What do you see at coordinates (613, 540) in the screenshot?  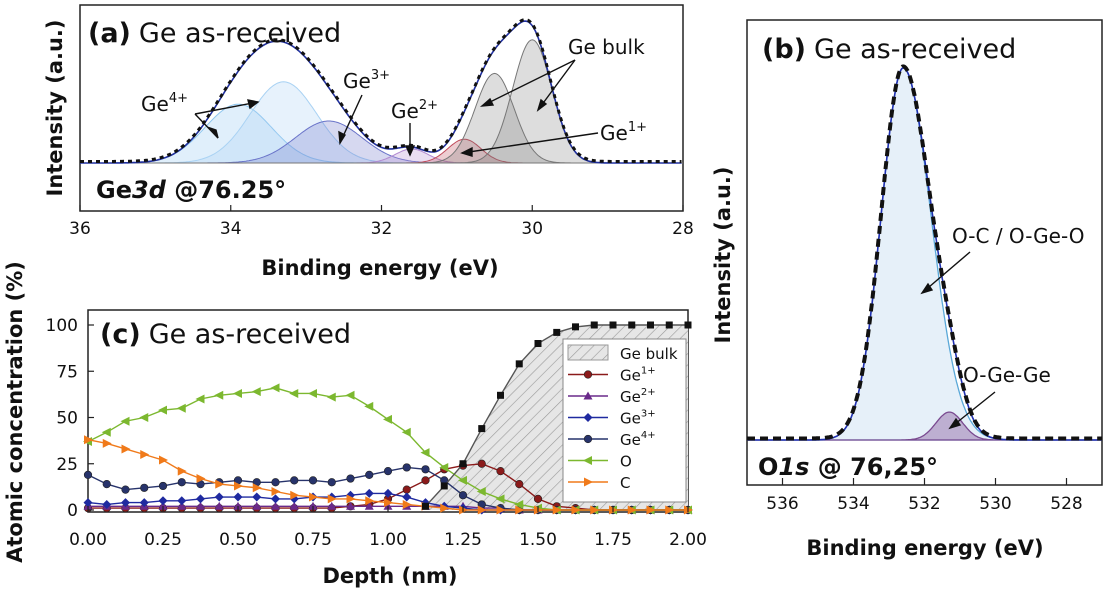 I see `panel-c-x-tick-label-1.75: 1.75` at bounding box center [613, 540].